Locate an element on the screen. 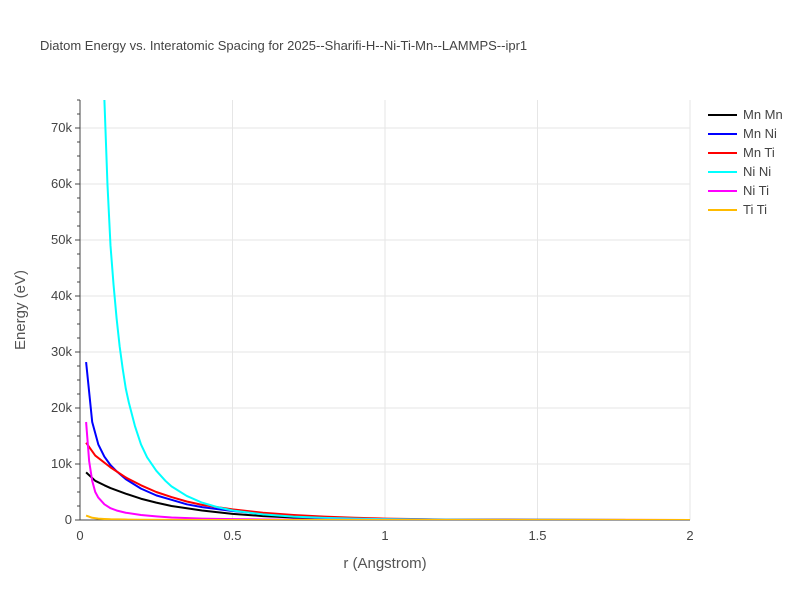 The height and width of the screenshot is (600, 800). legend-label: Mn Ti is located at coordinates (759, 152).